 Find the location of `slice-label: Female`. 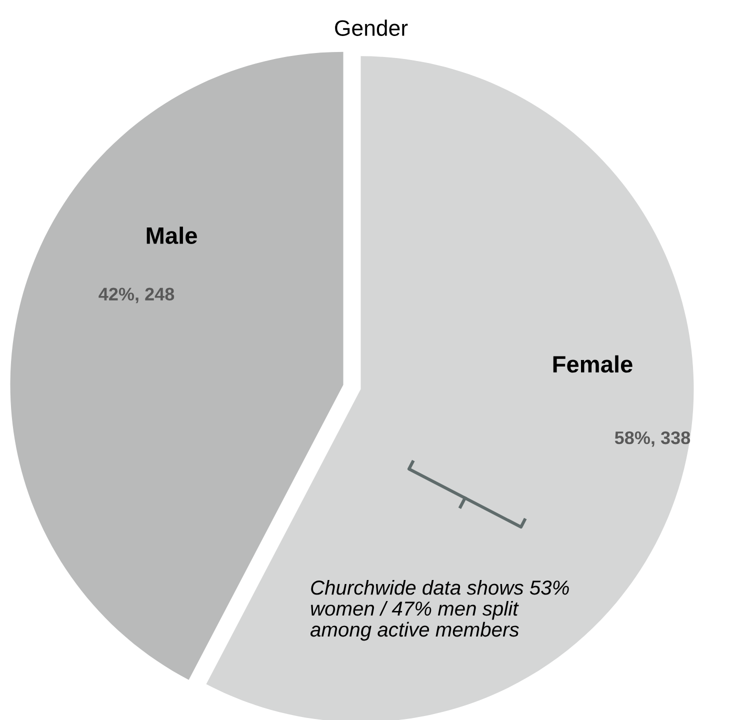

slice-label: Female is located at coordinates (592, 364).